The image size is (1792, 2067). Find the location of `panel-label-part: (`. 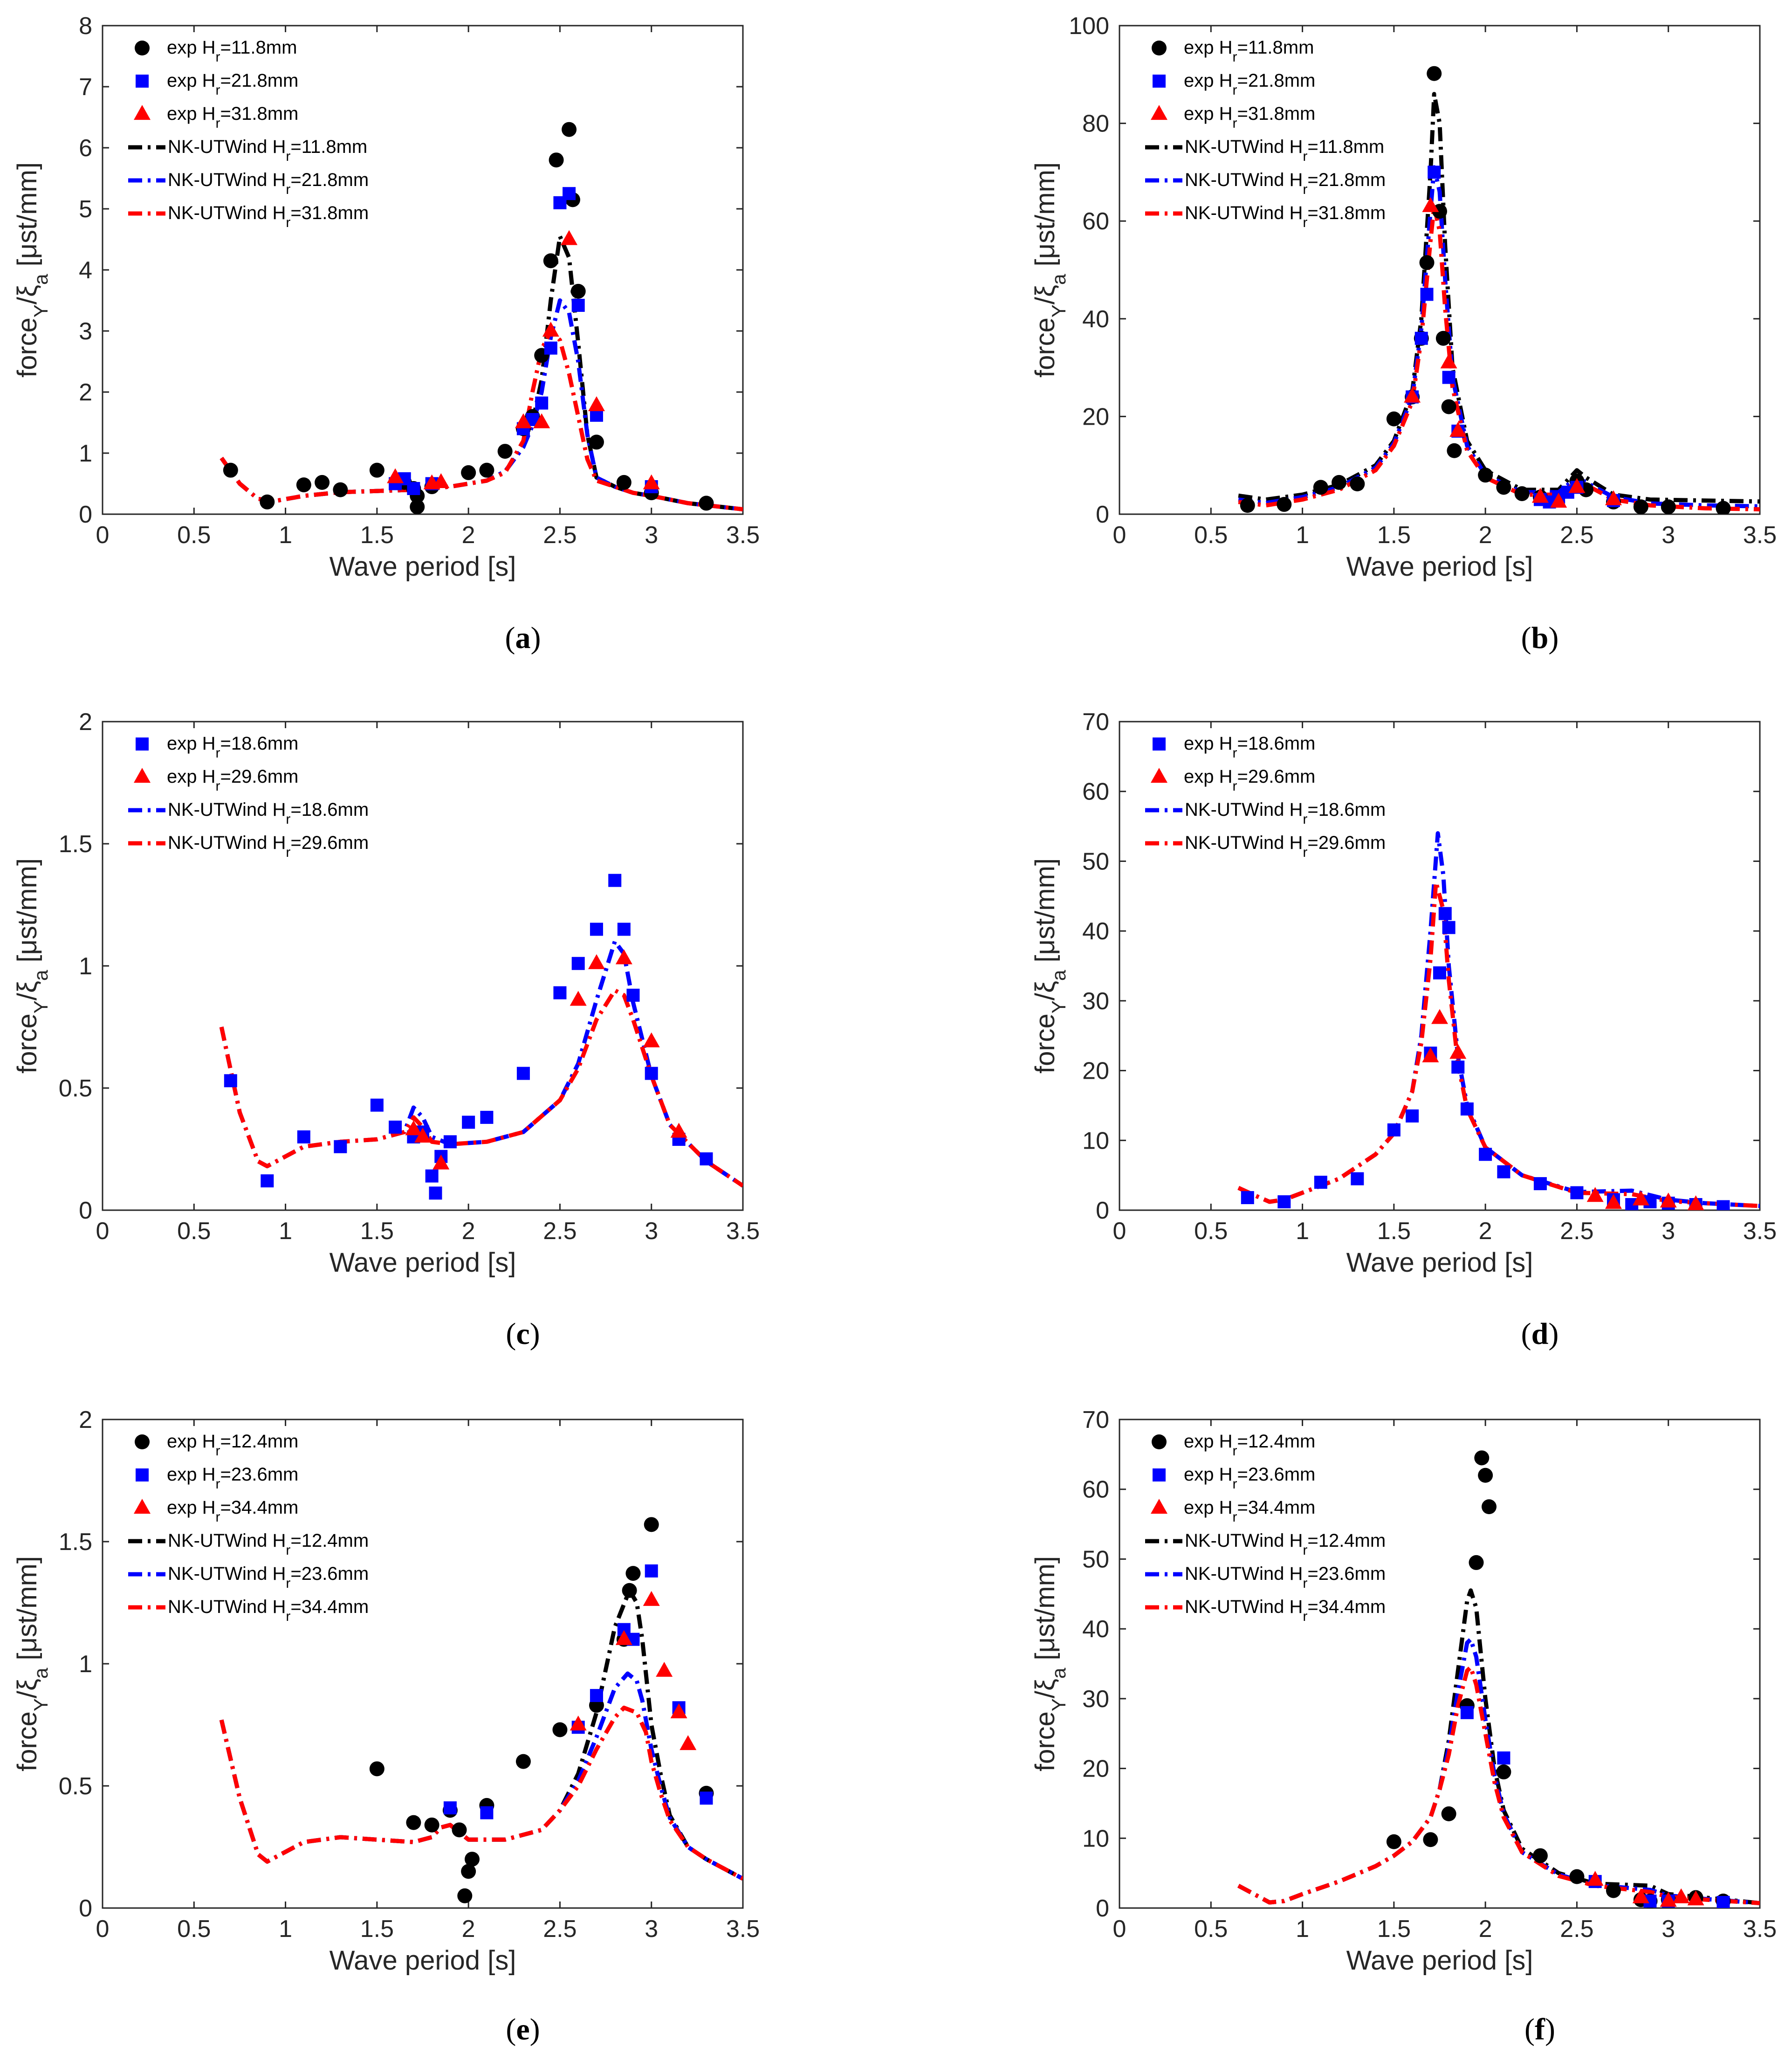

panel-label-part: ( is located at coordinates (1530, 2029).